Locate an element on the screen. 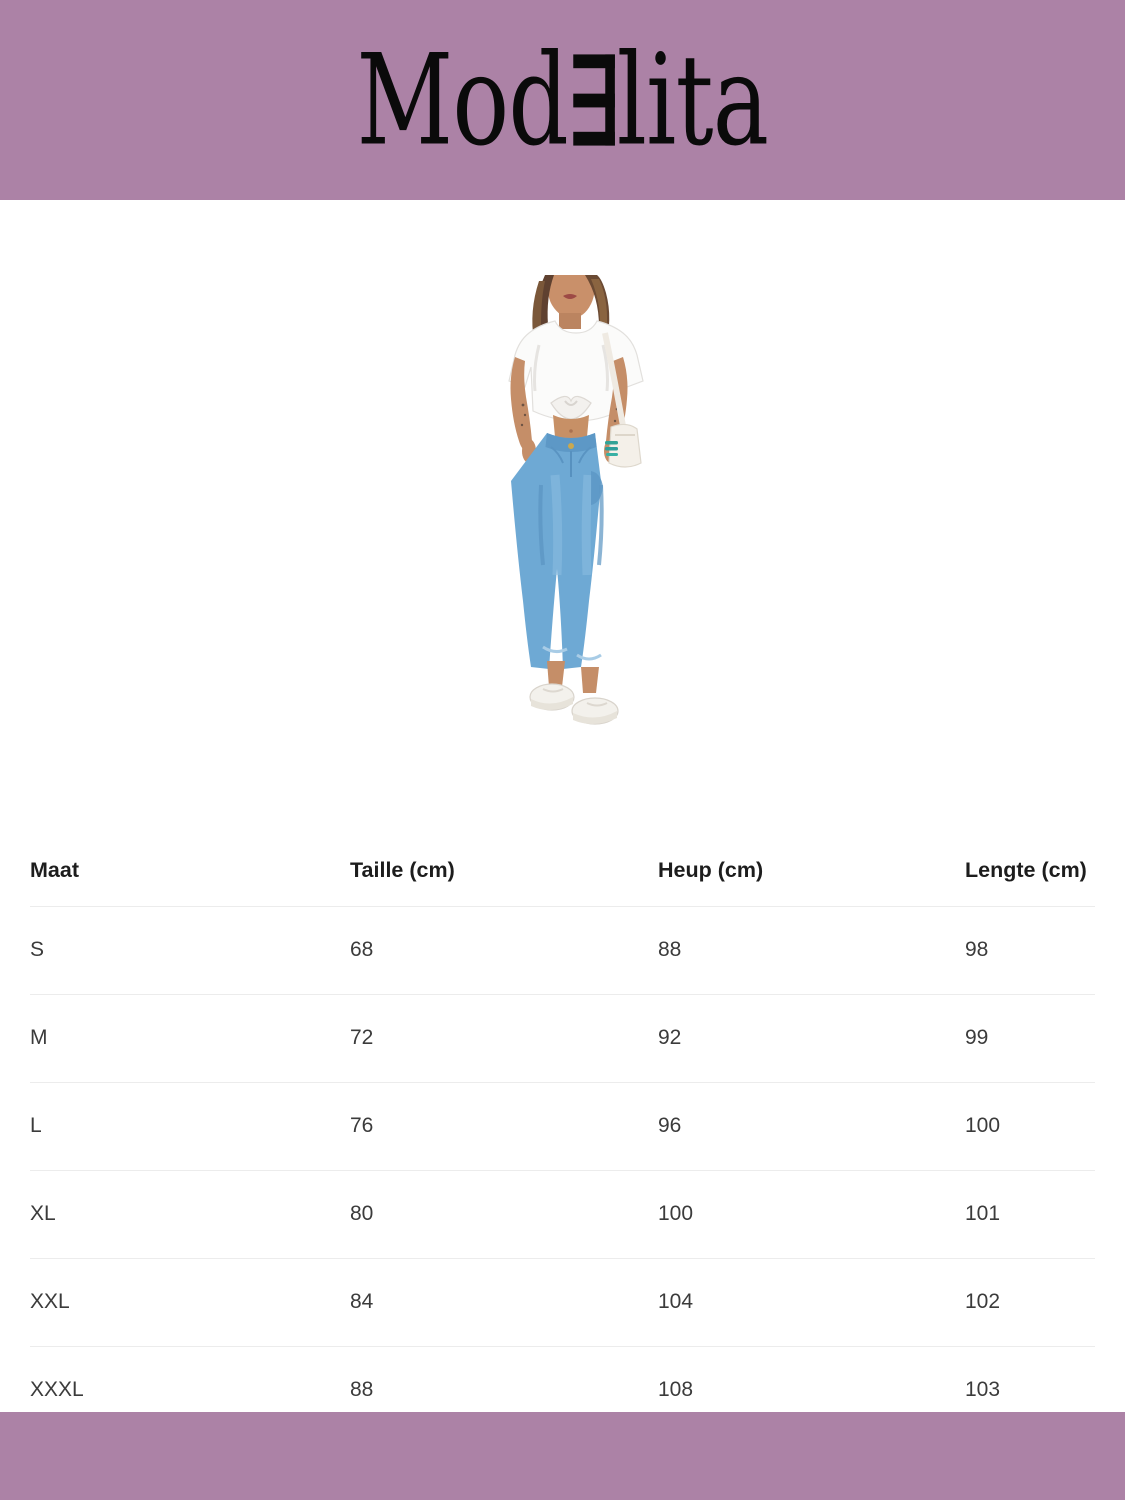 This screenshot has width=1125, height=1500. cell-lengte: 98 is located at coordinates (977, 949).